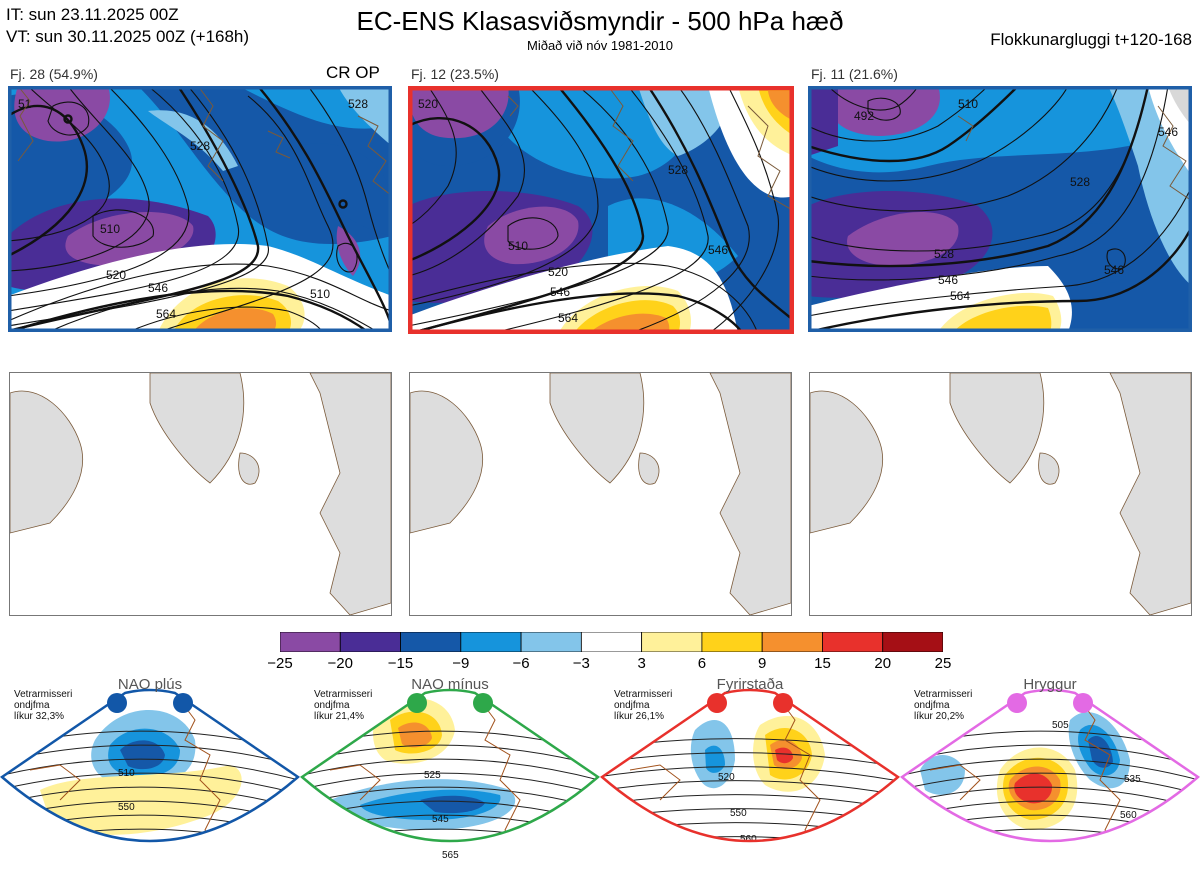 Image resolution: width=1200 pixels, height=871 pixels. I want to click on regime-map: 510 550, so click(150, 765).